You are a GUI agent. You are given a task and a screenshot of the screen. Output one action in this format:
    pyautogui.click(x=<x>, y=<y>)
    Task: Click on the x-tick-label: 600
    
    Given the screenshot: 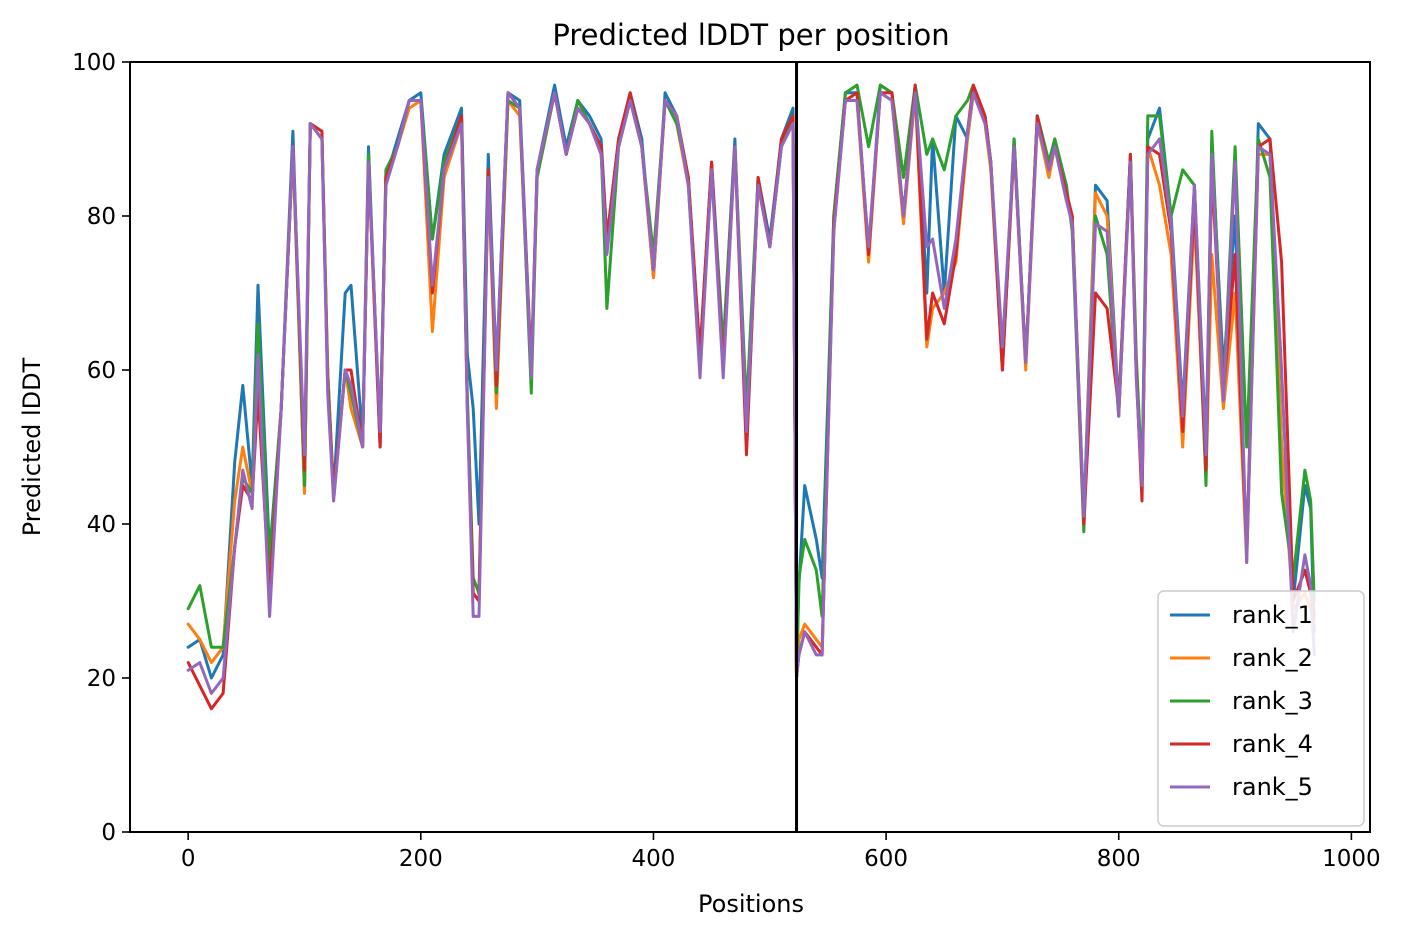 What is the action you would take?
    pyautogui.click(x=886, y=859)
    